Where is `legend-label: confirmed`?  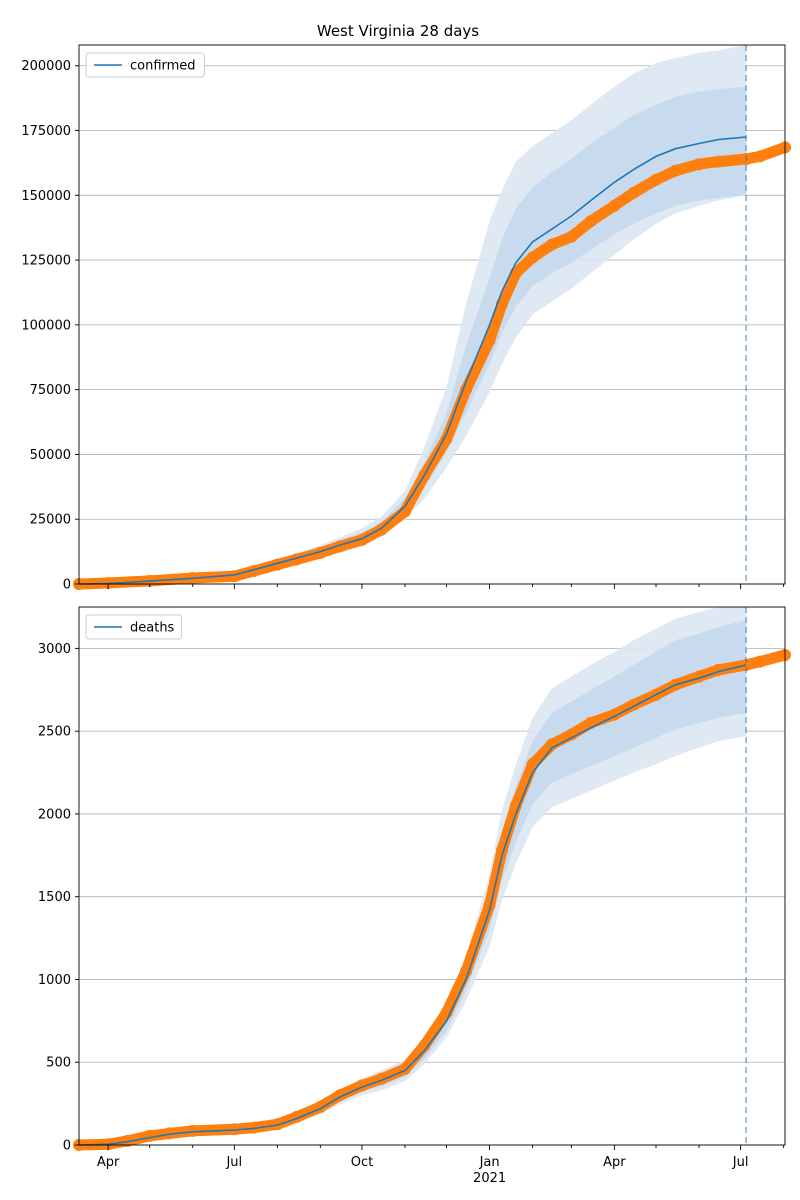 legend-label: confirmed is located at coordinates (163, 66).